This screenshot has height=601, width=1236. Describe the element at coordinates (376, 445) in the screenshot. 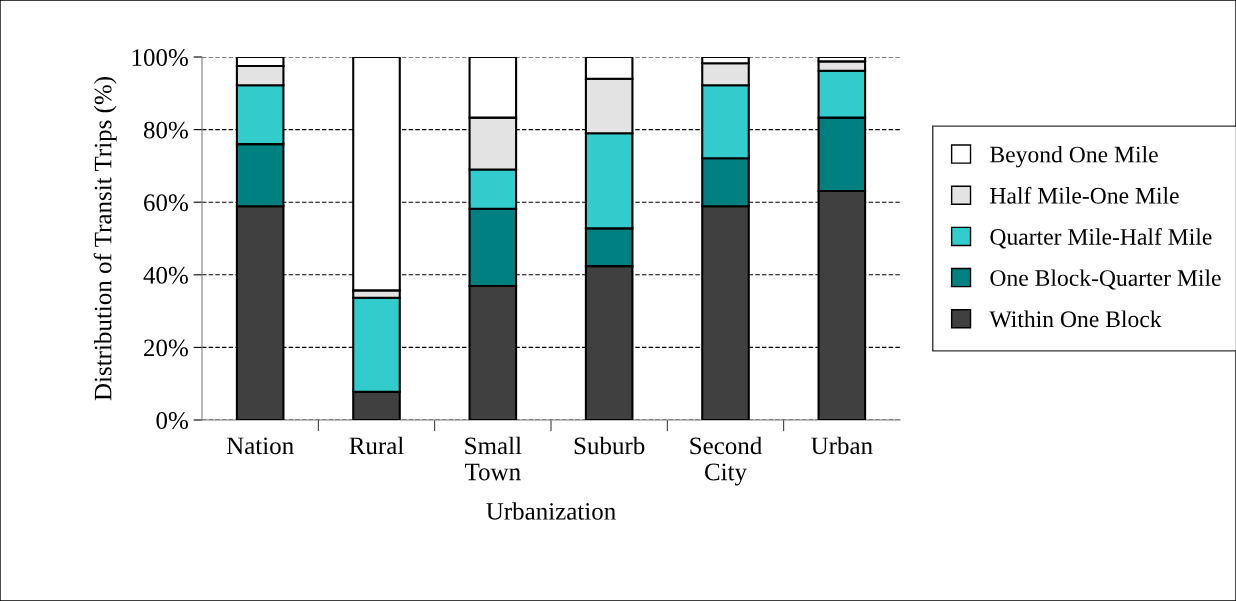

I see `x-tick-label: Rural` at that location.